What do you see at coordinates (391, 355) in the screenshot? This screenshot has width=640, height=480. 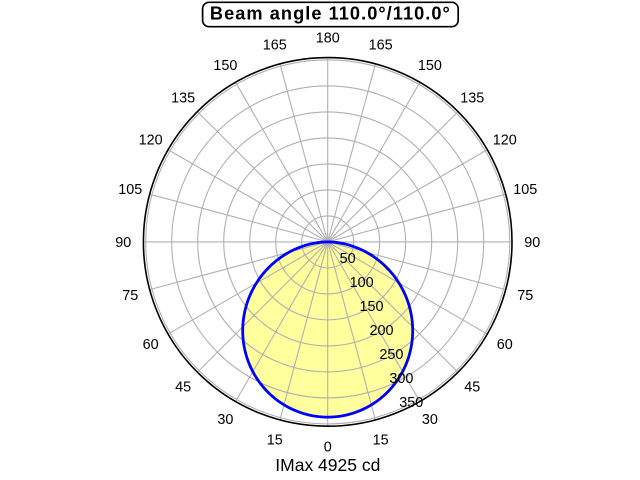 I see `svg-text: 250` at bounding box center [391, 355].